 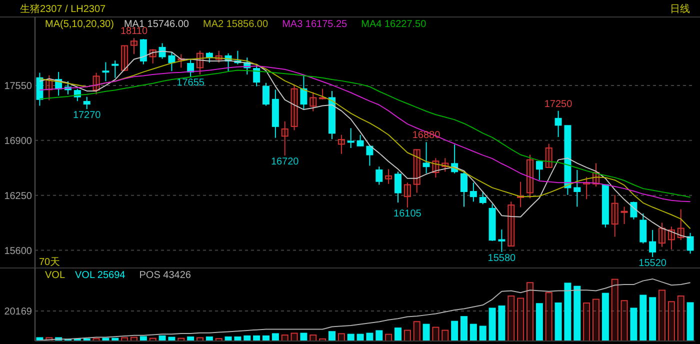 What do you see at coordinates (285, 162) in the screenshot?
I see `annotation: 16720` at bounding box center [285, 162].